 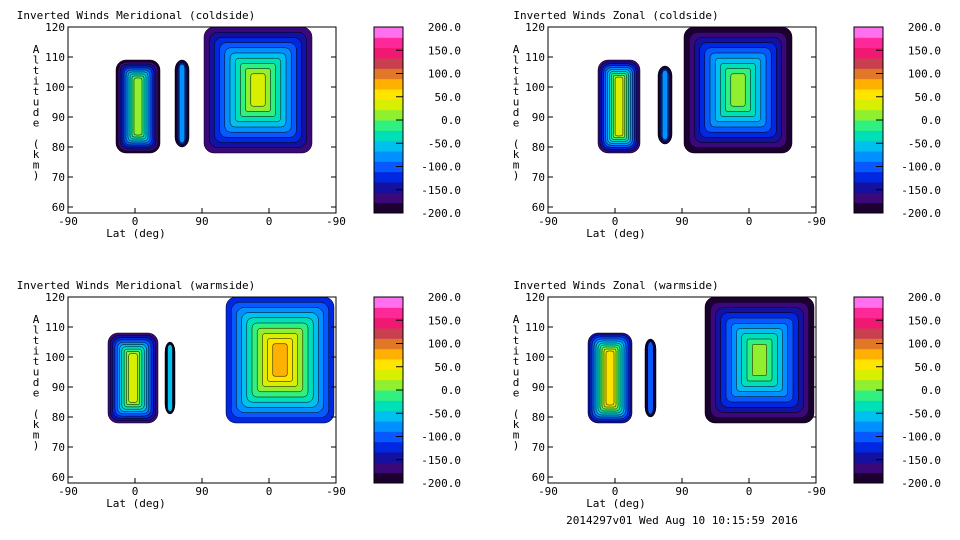 What do you see at coordinates (538, 117) in the screenshot?
I see `y-tick-label: 90` at bounding box center [538, 117].